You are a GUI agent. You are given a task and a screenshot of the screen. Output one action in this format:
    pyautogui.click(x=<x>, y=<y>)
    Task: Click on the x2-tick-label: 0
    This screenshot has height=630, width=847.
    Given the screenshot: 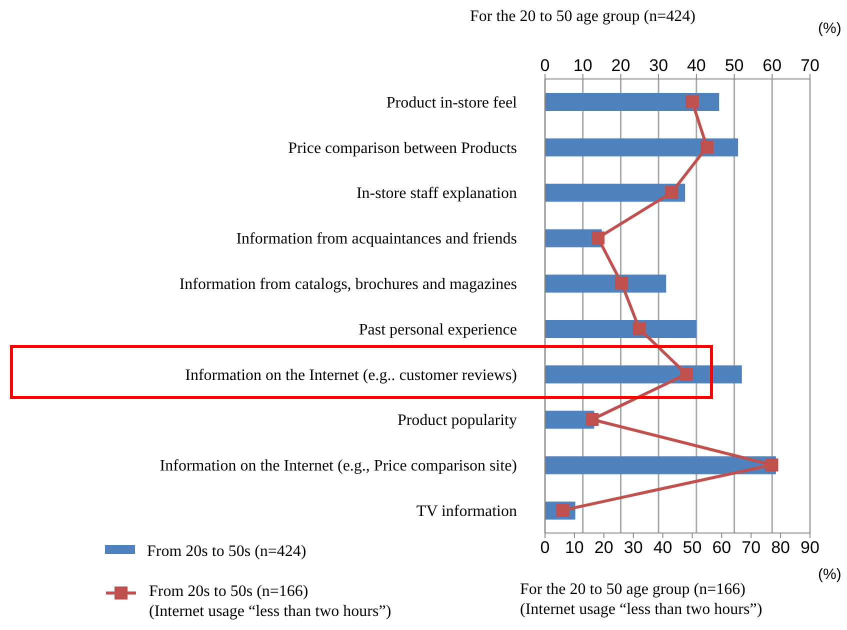 What is the action you would take?
    pyautogui.click(x=545, y=65)
    